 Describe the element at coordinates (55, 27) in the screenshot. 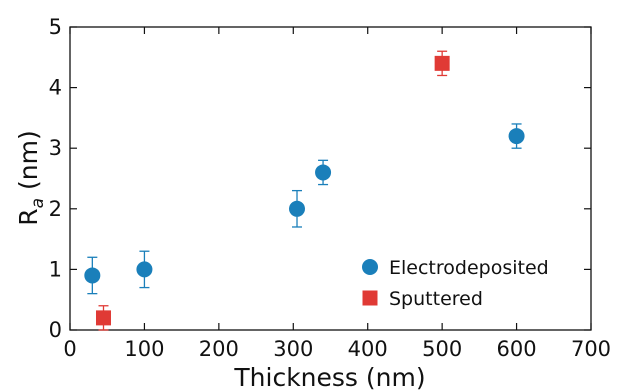

I see `y-tick-label-5: 5` at that location.